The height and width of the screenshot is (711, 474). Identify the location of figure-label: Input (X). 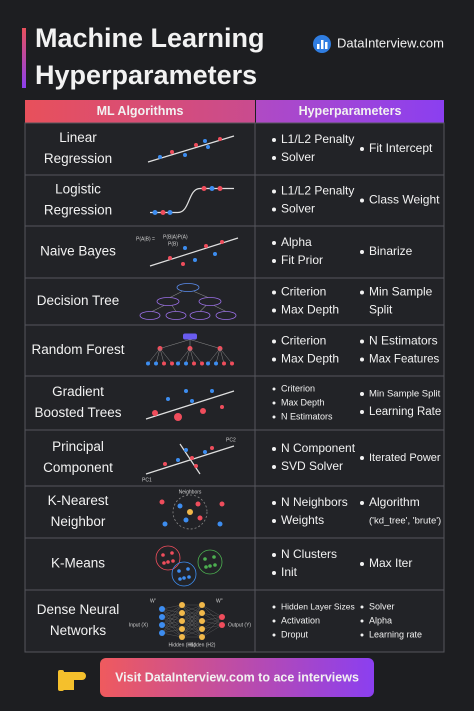
(139, 625).